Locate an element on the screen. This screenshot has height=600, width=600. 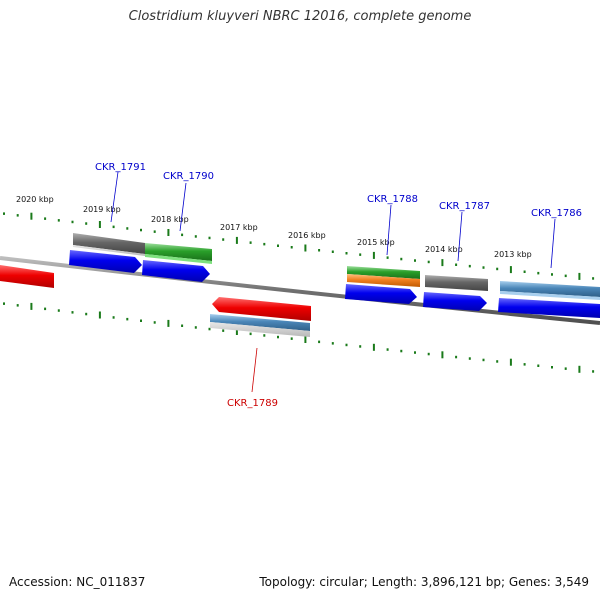
kbp-label-2019: 2019 kbp is located at coordinates (102, 209).